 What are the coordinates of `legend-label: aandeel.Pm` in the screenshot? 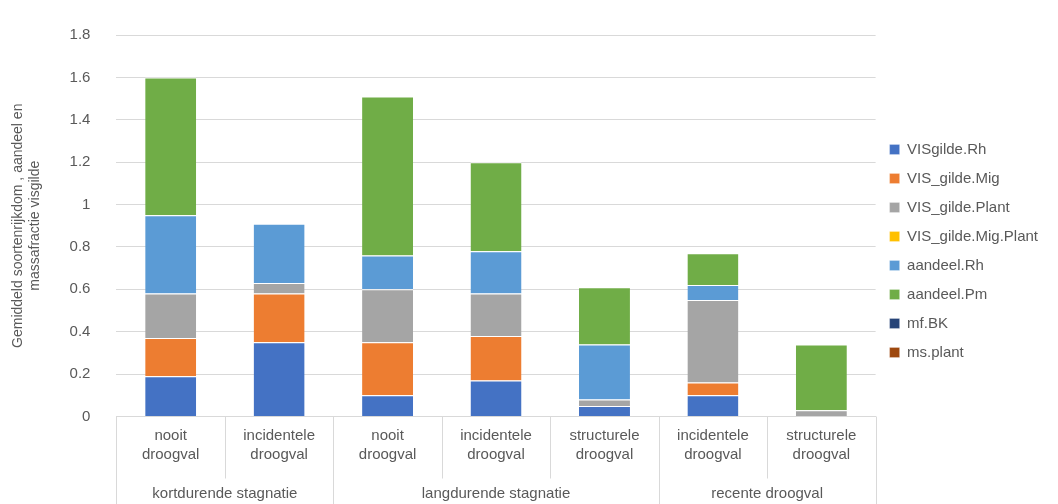 It's located at (947, 293).